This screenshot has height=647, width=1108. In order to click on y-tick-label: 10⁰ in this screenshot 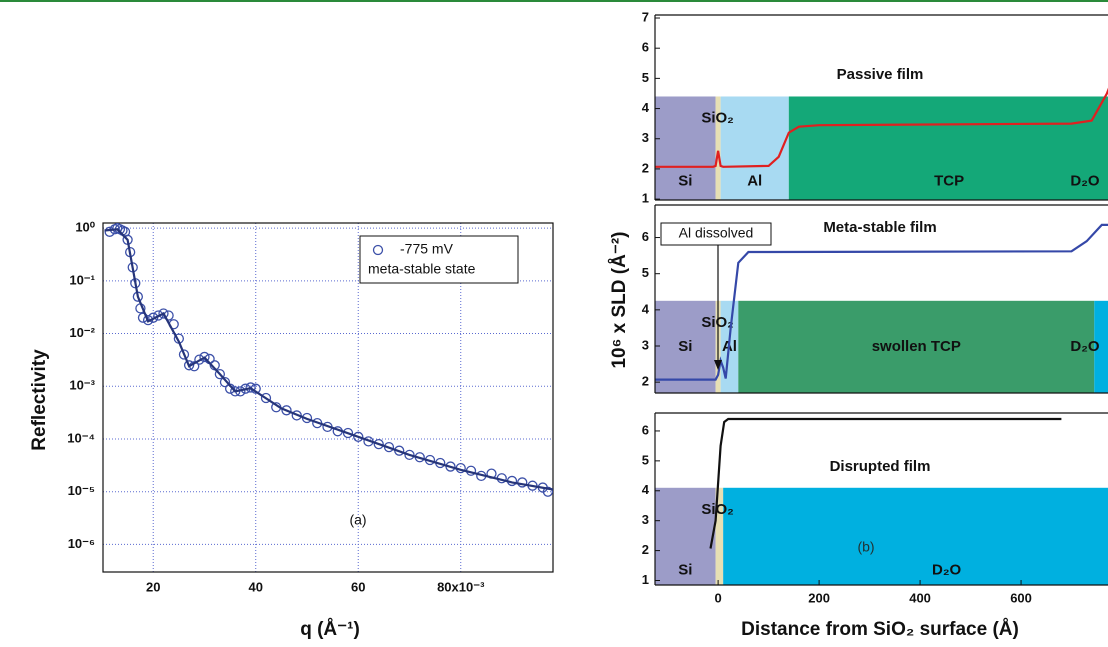, I will do `click(85, 227)`.